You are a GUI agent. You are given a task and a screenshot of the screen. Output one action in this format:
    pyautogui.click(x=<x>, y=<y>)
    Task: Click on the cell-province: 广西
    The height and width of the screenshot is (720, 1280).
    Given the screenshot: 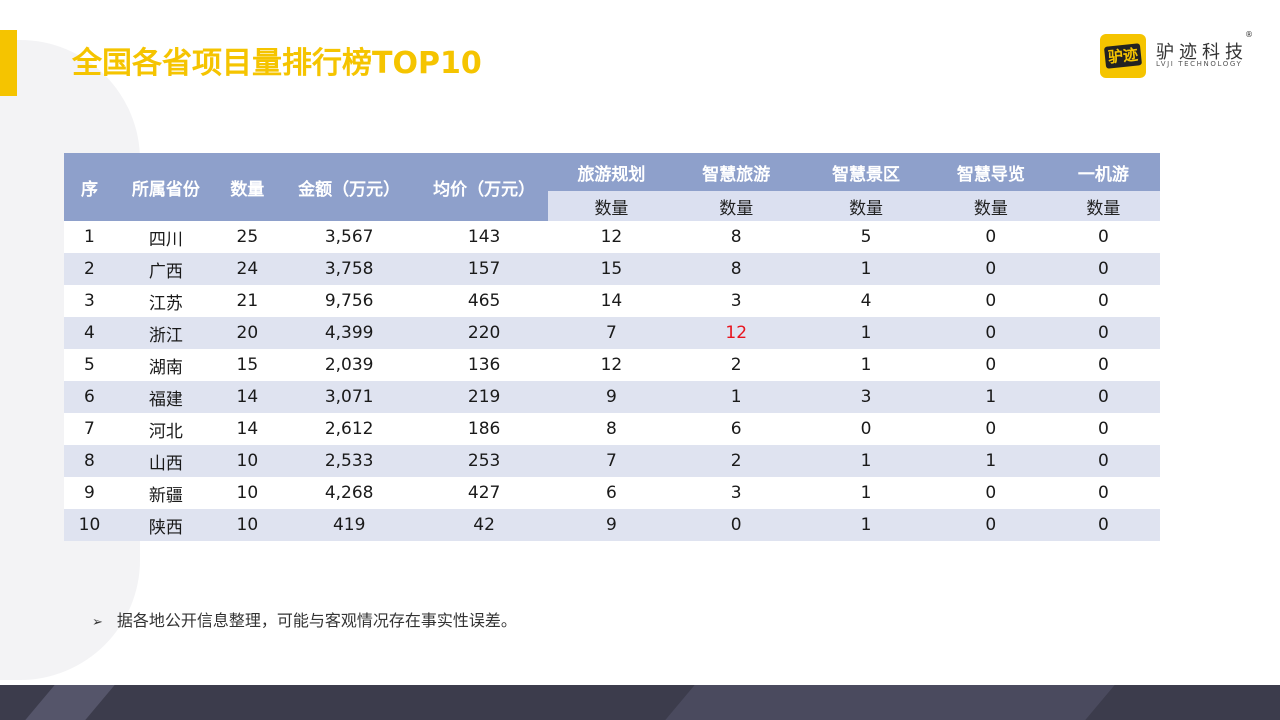 What is the action you would take?
    pyautogui.click(x=165, y=269)
    